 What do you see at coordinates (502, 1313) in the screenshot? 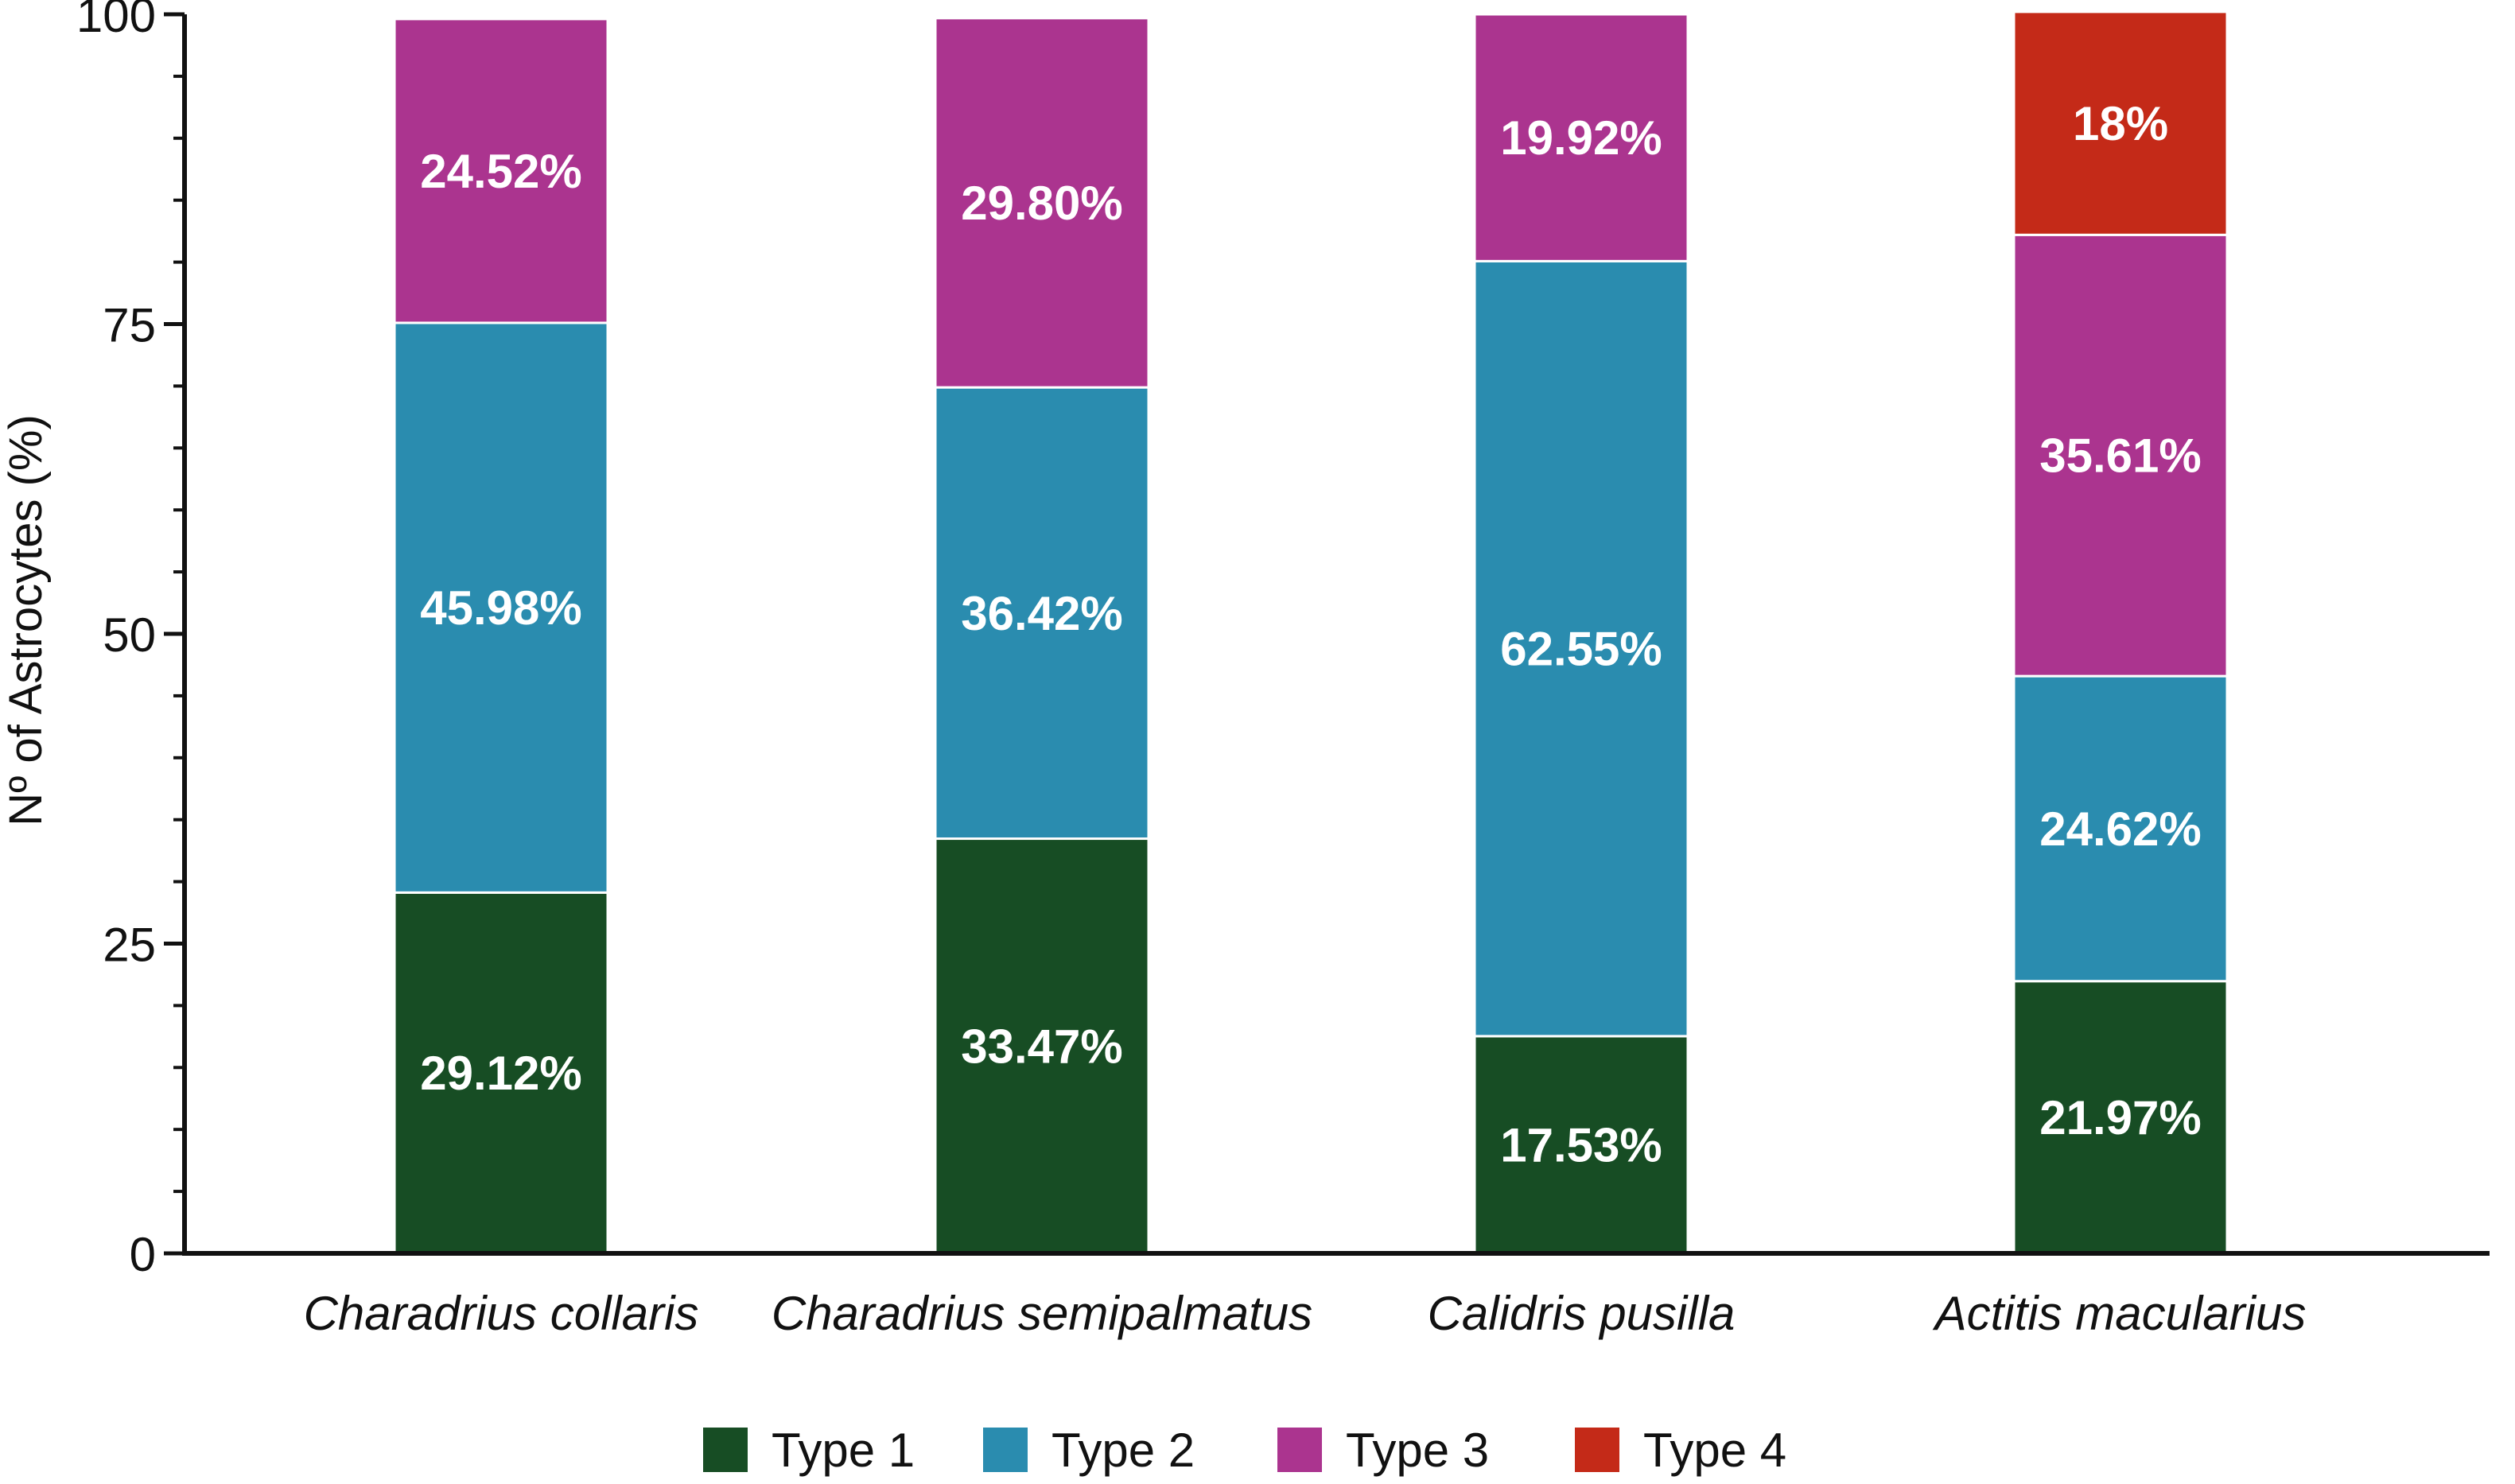
I see `x-category-label: Charadrius collaris` at bounding box center [502, 1313].